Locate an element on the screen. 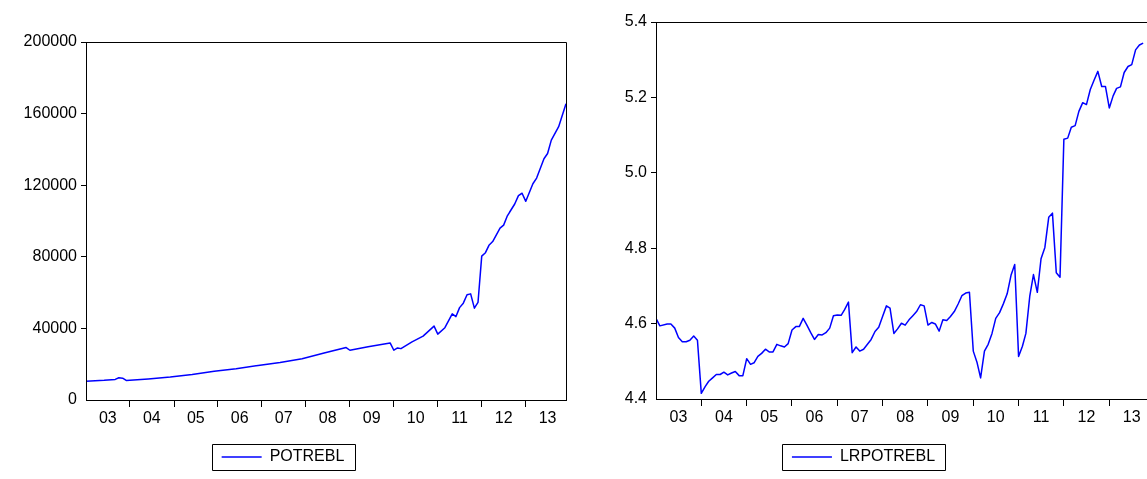  y-tick-label: 5.4 is located at coordinates (636, 21).